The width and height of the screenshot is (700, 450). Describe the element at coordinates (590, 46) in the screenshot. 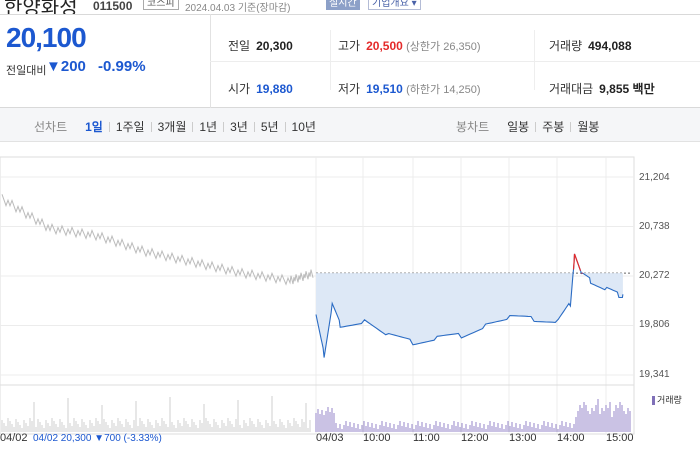

I see `volume: 거래량 494,088` at that location.